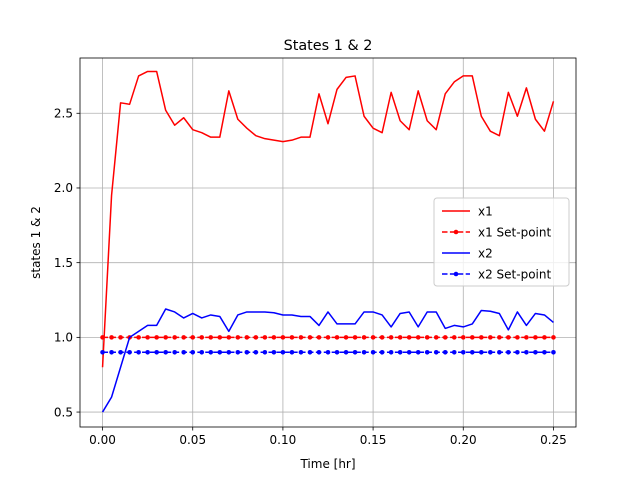 The height and width of the screenshot is (480, 640). What do you see at coordinates (102, 440) in the screenshot?
I see `x-tick-label: 0.00` at bounding box center [102, 440].